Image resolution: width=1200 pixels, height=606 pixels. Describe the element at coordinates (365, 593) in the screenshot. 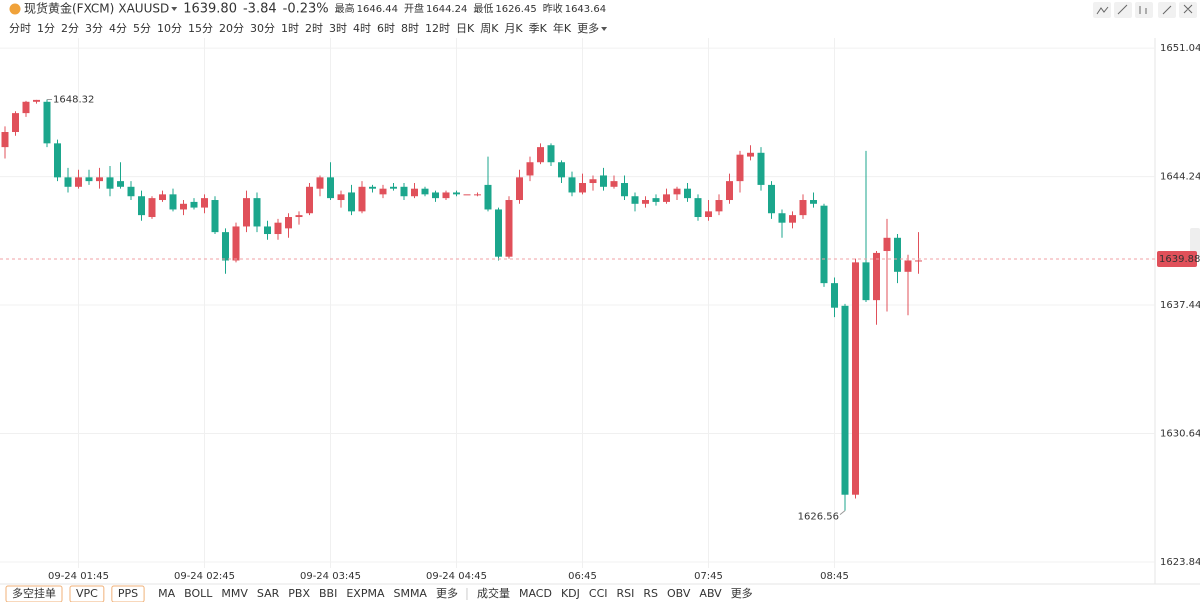

I see `indicator: EXPMA` at that location.